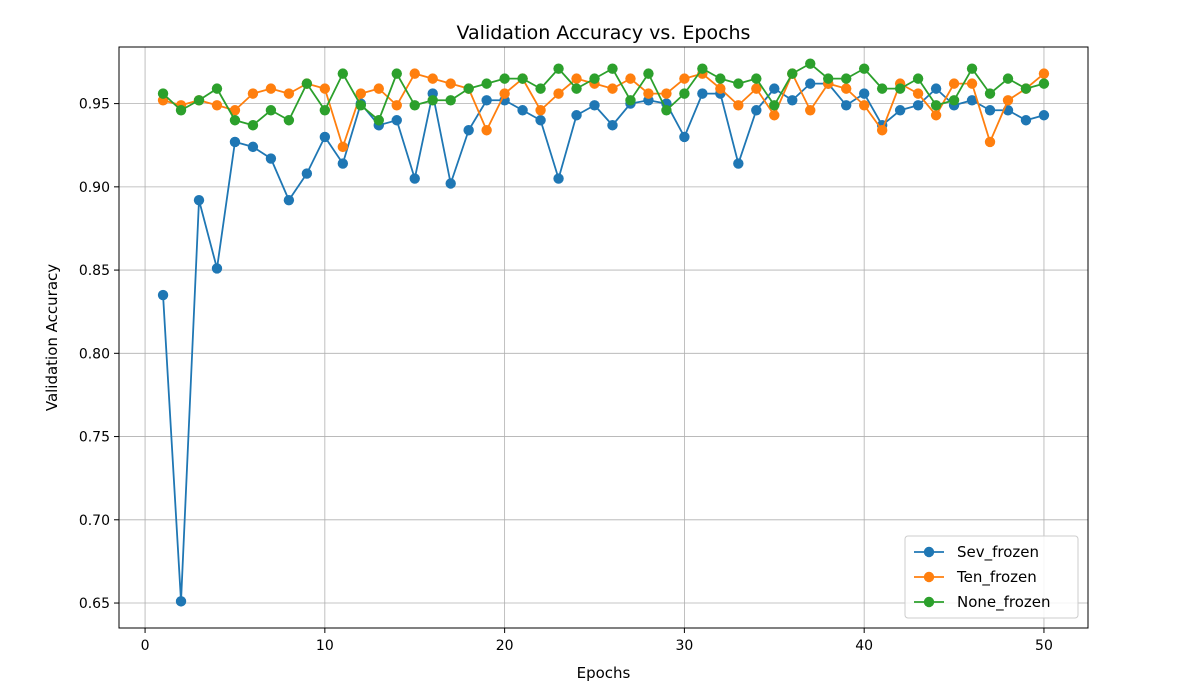  What do you see at coordinates (976, 552) in the screenshot?
I see `legend-item: Sev_frozen` at bounding box center [976, 552].